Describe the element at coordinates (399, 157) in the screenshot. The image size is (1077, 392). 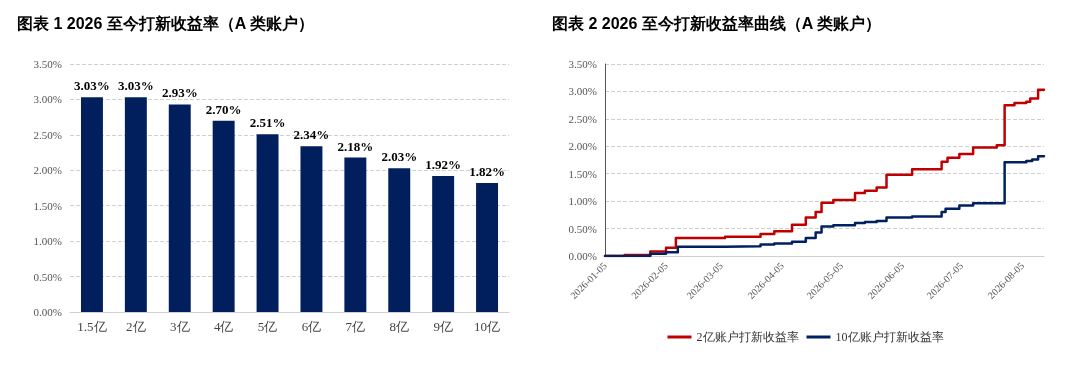
I see `data-label: 2.03%` at that location.